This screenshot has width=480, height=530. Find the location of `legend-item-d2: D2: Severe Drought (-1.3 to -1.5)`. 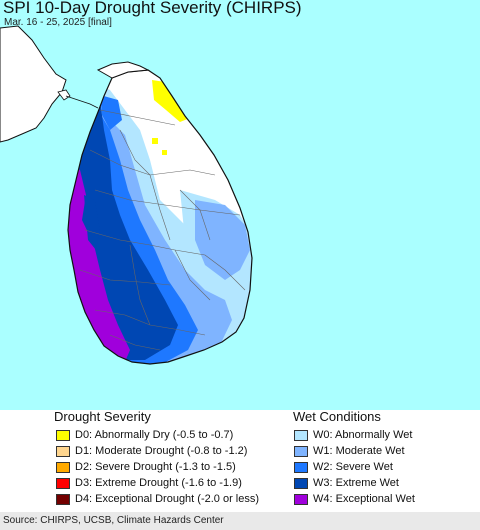

legend-item-d2: D2: Severe Drought (-1.3 to -1.5) is located at coordinates (146, 467).